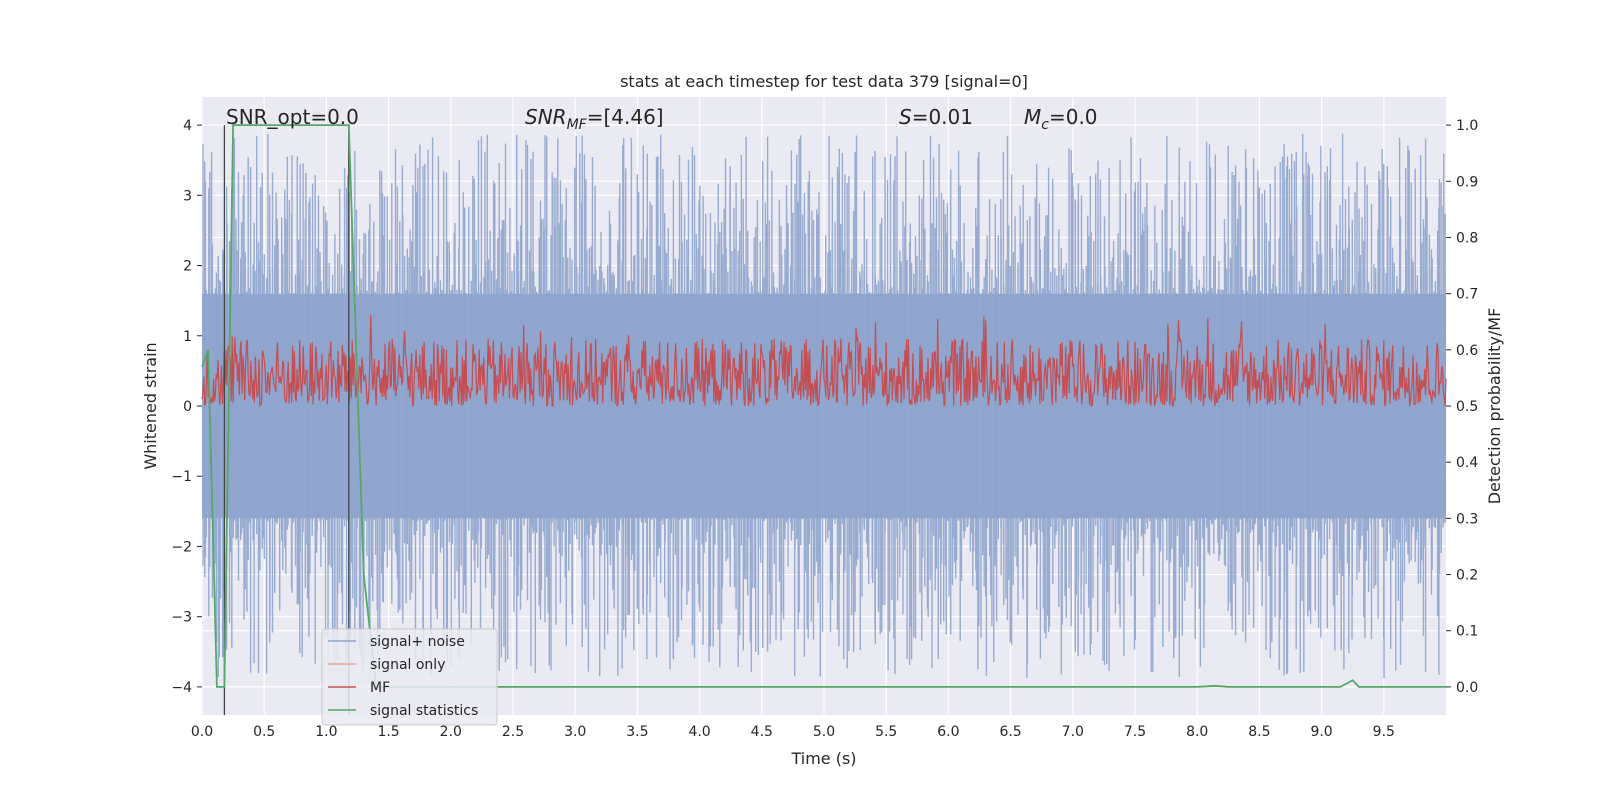  I want to click on y-tick-label: 0, so click(187, 407).